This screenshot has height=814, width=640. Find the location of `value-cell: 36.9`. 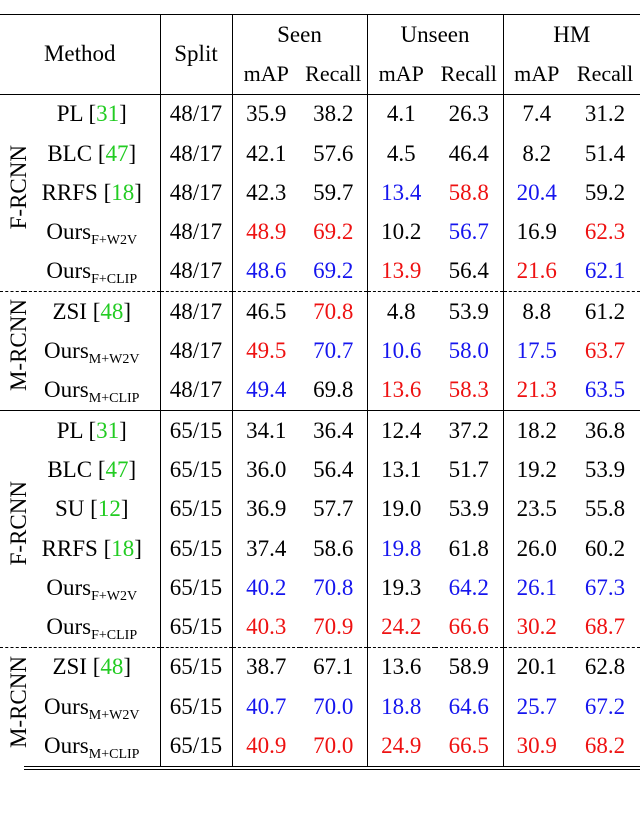

value-cell: 36.9 is located at coordinates (266, 509).